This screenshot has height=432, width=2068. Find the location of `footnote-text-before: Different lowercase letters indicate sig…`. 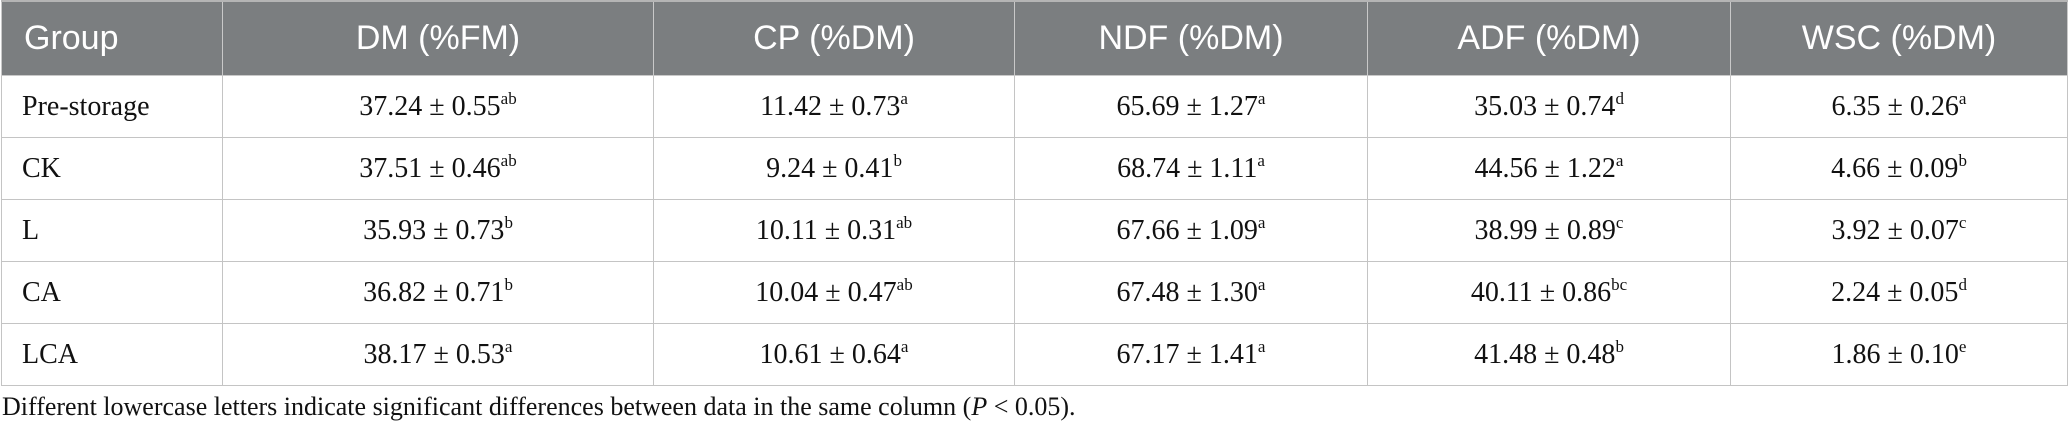

footnote-text-before: Different lowercase letters indicate sig… is located at coordinates (487, 406).